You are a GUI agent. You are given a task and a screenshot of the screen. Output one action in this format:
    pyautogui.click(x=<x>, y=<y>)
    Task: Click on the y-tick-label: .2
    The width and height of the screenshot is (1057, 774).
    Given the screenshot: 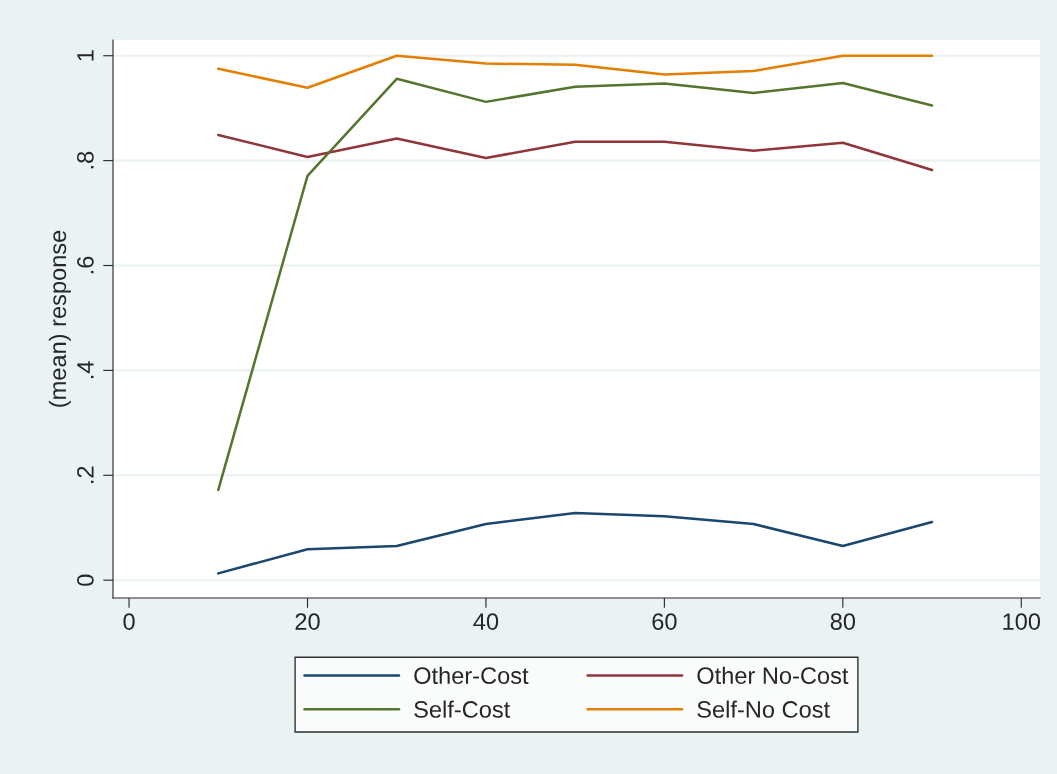 What is the action you would take?
    pyautogui.click(x=85, y=474)
    